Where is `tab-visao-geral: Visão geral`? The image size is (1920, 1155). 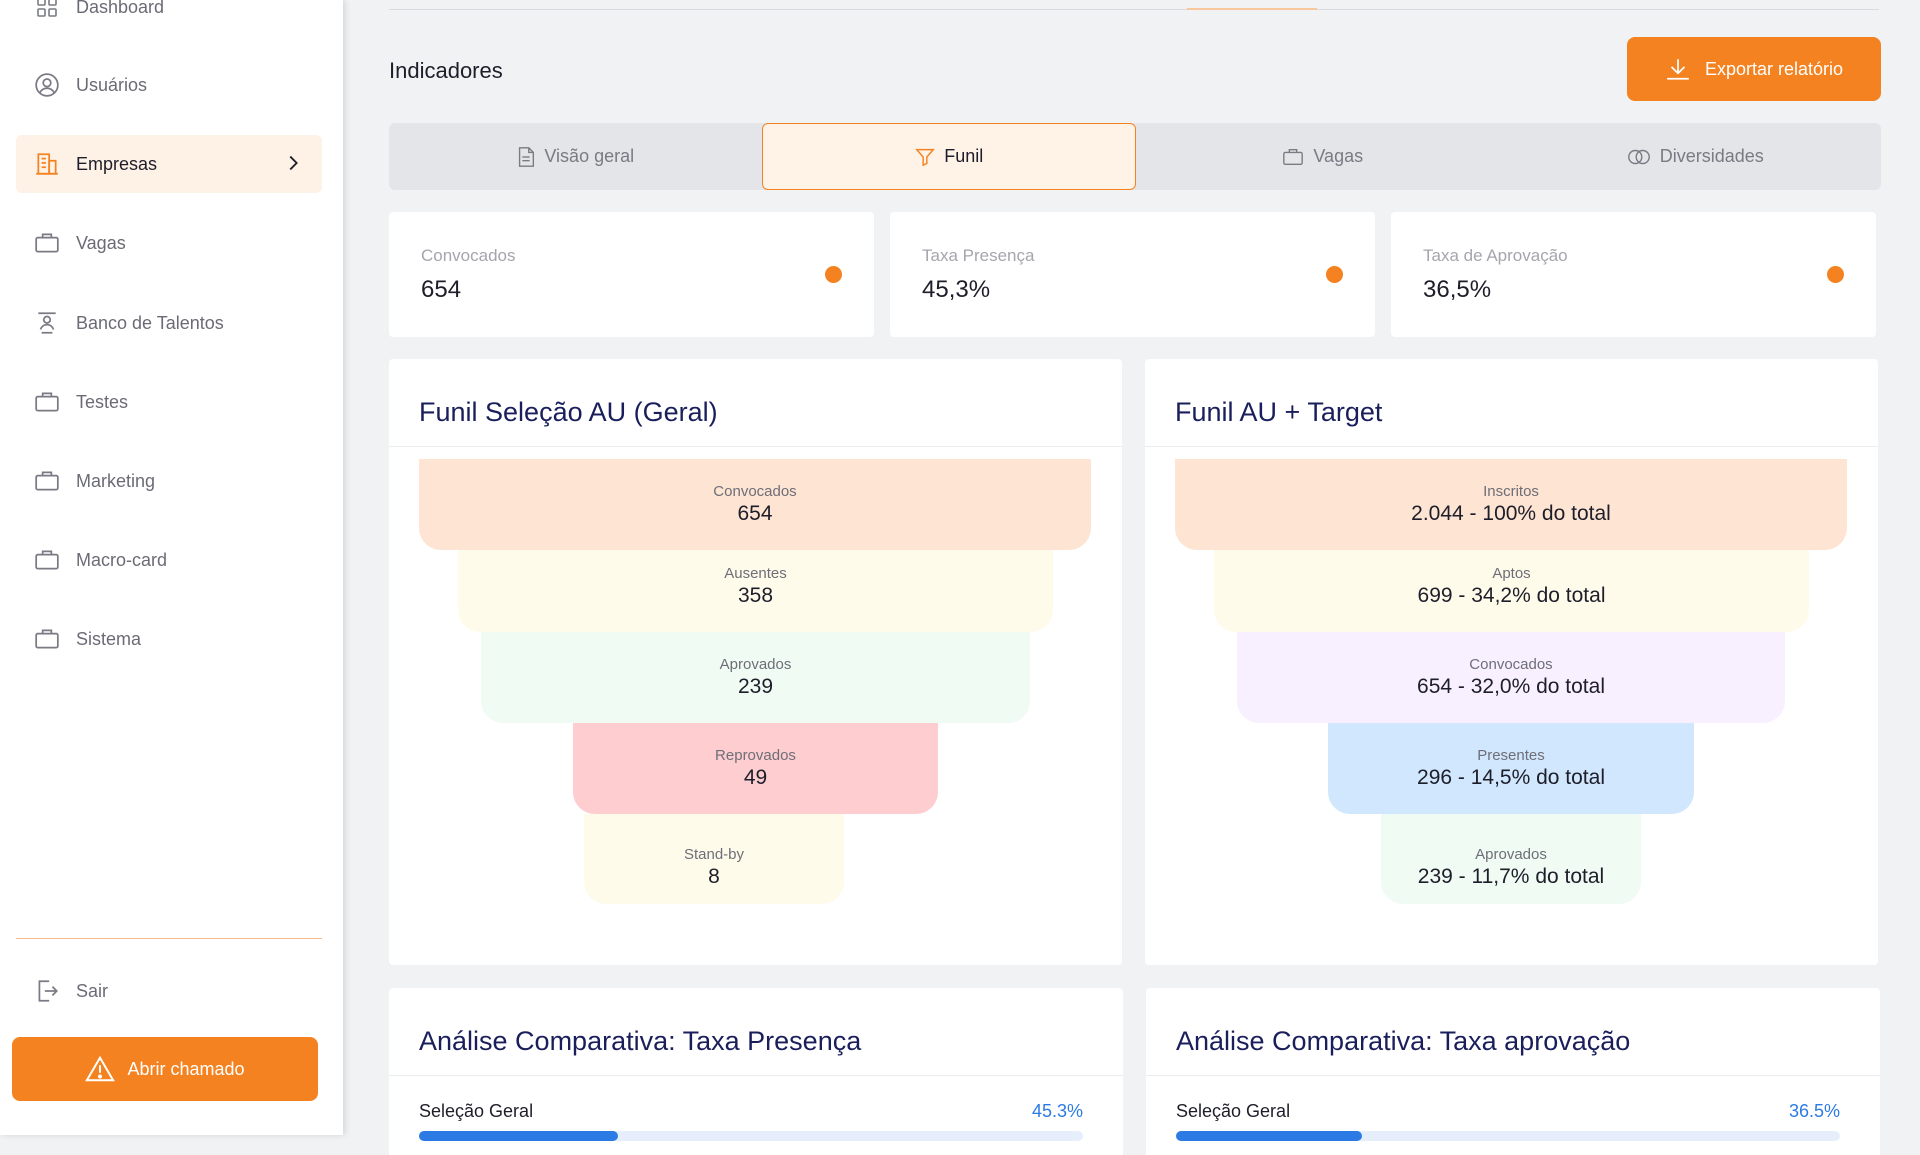
tab-visao-geral: Visão geral is located at coordinates (575, 156).